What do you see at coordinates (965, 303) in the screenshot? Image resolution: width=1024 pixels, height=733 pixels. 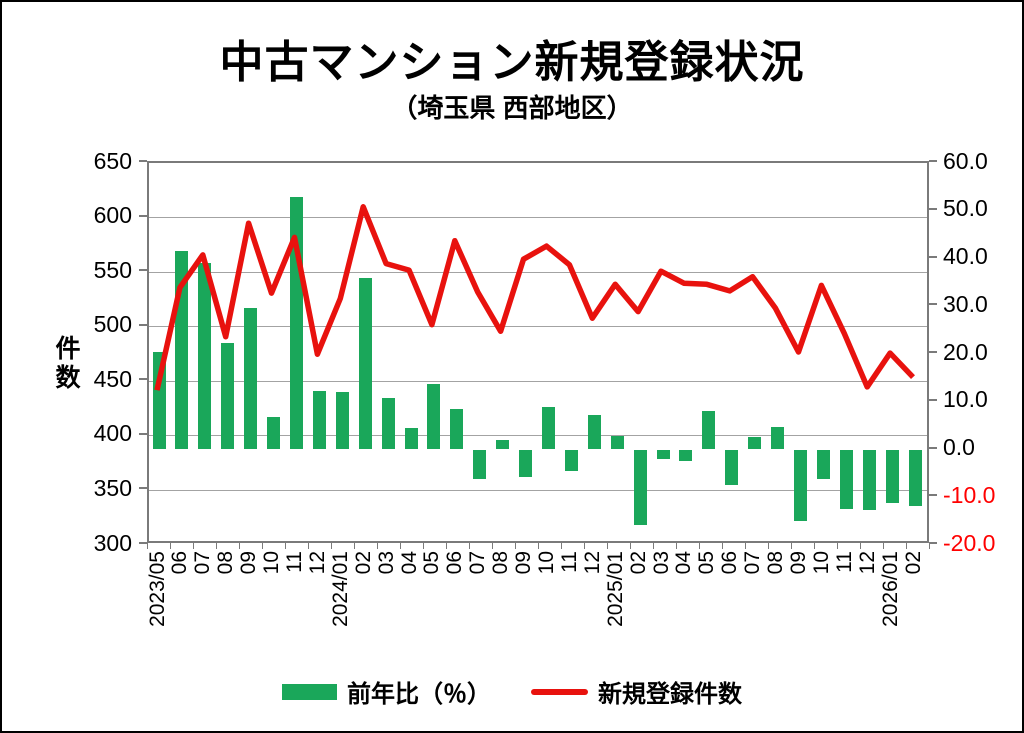 I see `right-axis-tick-label: 30.0` at bounding box center [965, 303].